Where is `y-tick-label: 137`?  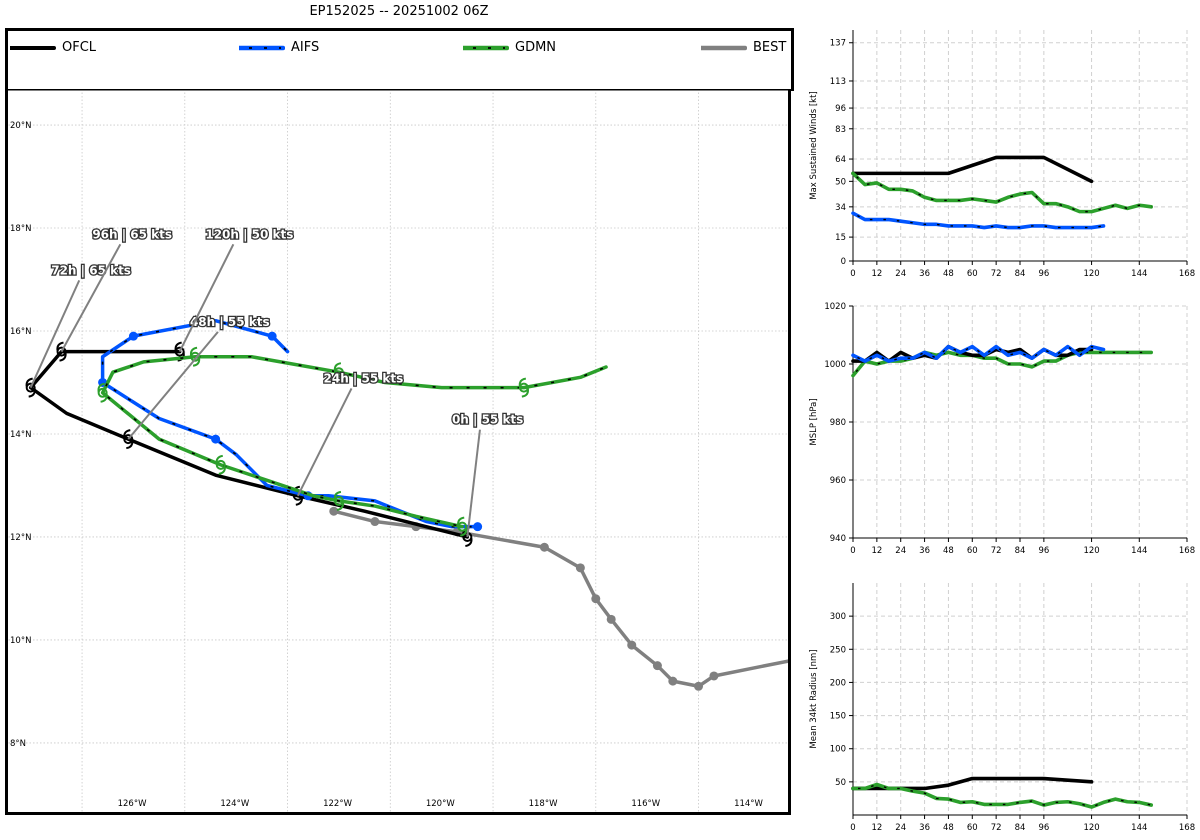
y-tick-label: 137 is located at coordinates (838, 44).